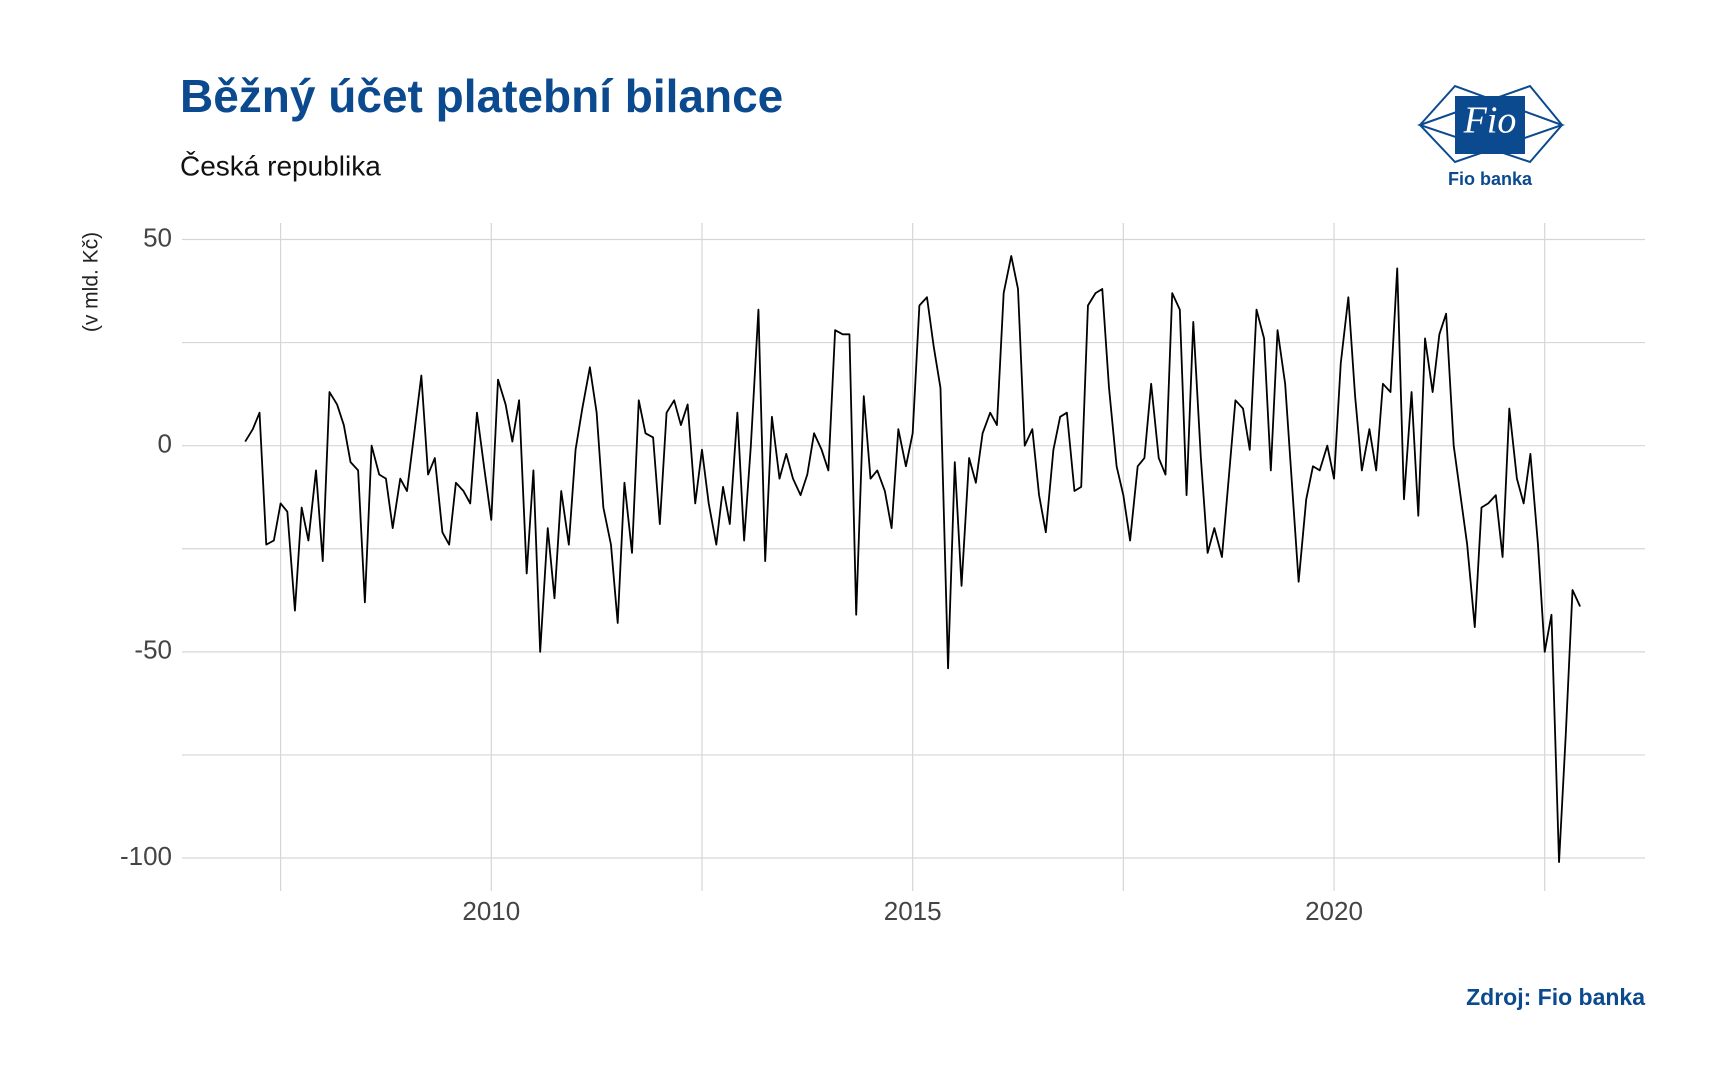 The height and width of the screenshot is (1086, 1718). What do you see at coordinates (91, 282) in the screenshot?
I see `y-axis-label: (v mld. Kč)` at bounding box center [91, 282].